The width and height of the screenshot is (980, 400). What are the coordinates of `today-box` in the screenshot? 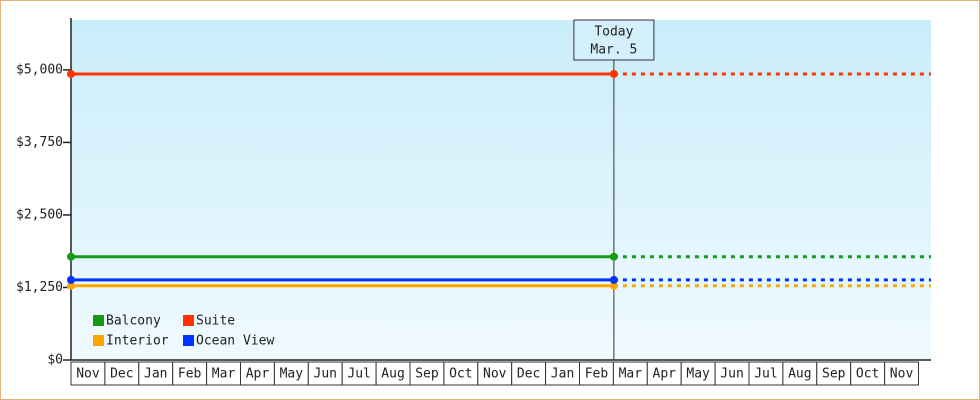 It's located at (614, 40).